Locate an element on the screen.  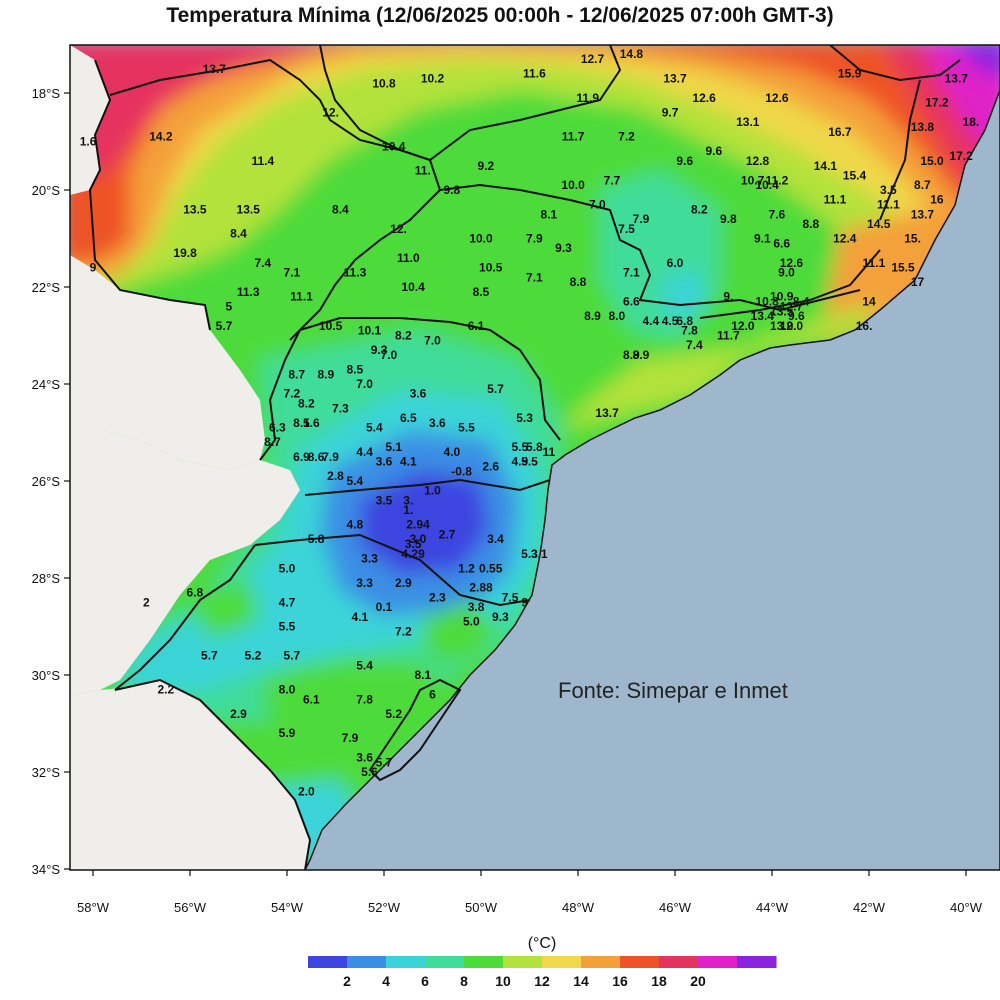
latitude-tick-label: 26°S is located at coordinates (46, 481).